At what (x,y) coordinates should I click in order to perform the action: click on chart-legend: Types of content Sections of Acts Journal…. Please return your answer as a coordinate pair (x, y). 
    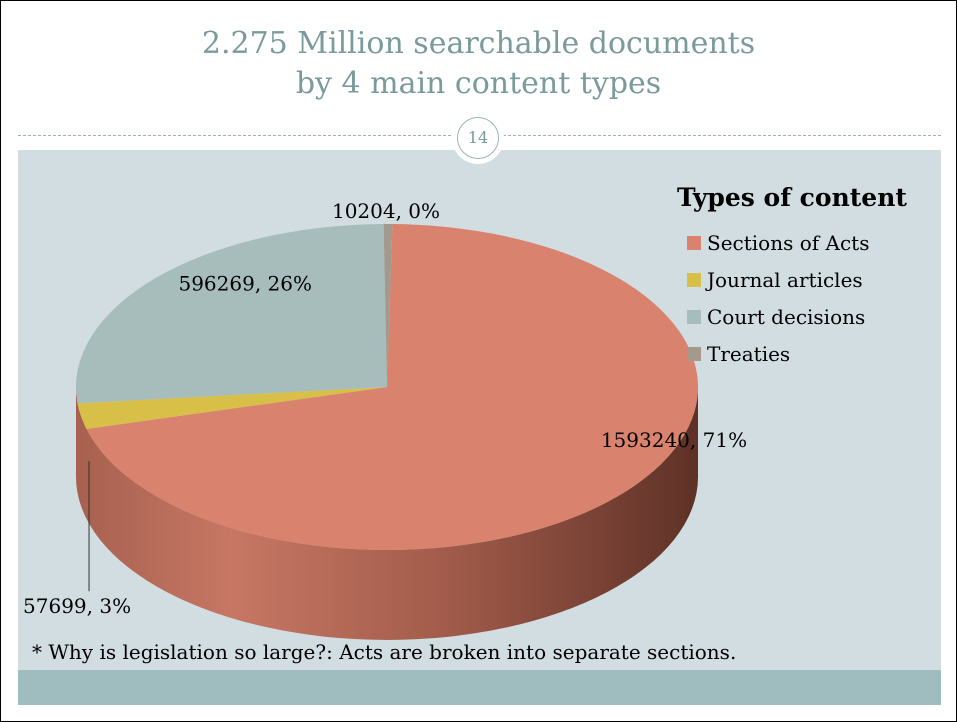
    Looking at the image, I should click on (807, 276).